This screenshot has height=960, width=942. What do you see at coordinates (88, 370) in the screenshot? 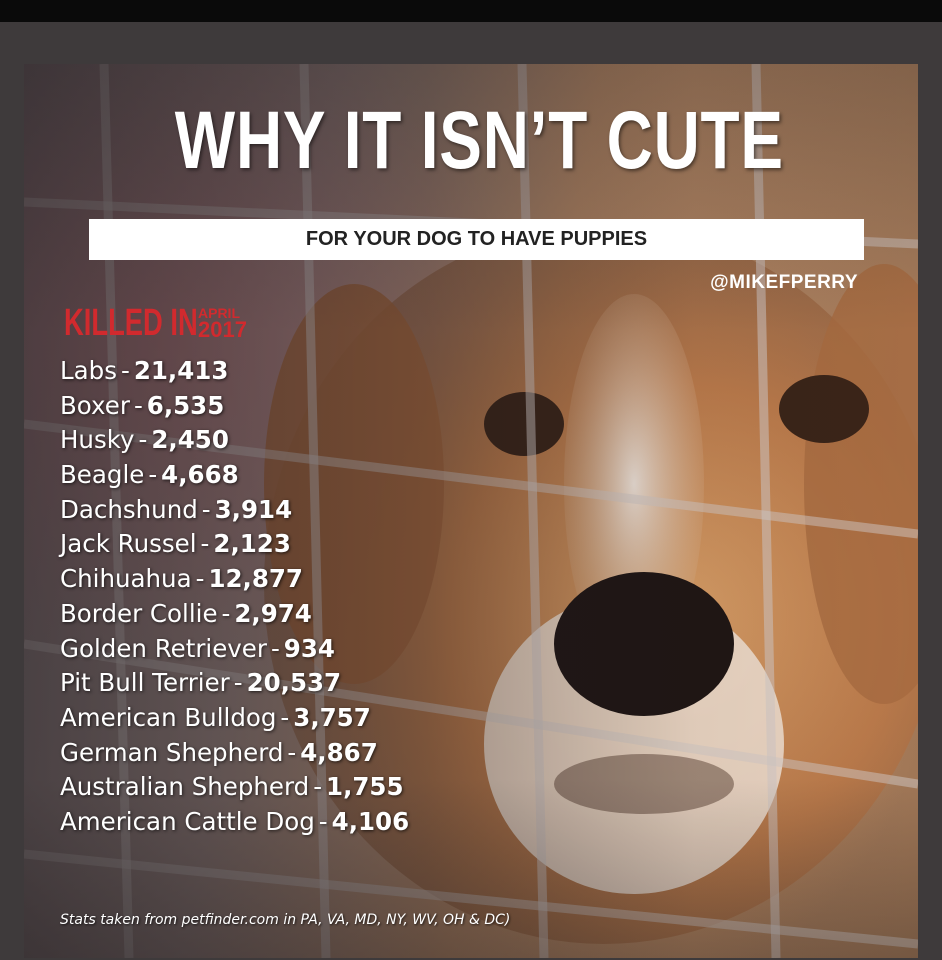
I see `breed-name: Labs` at bounding box center [88, 370].